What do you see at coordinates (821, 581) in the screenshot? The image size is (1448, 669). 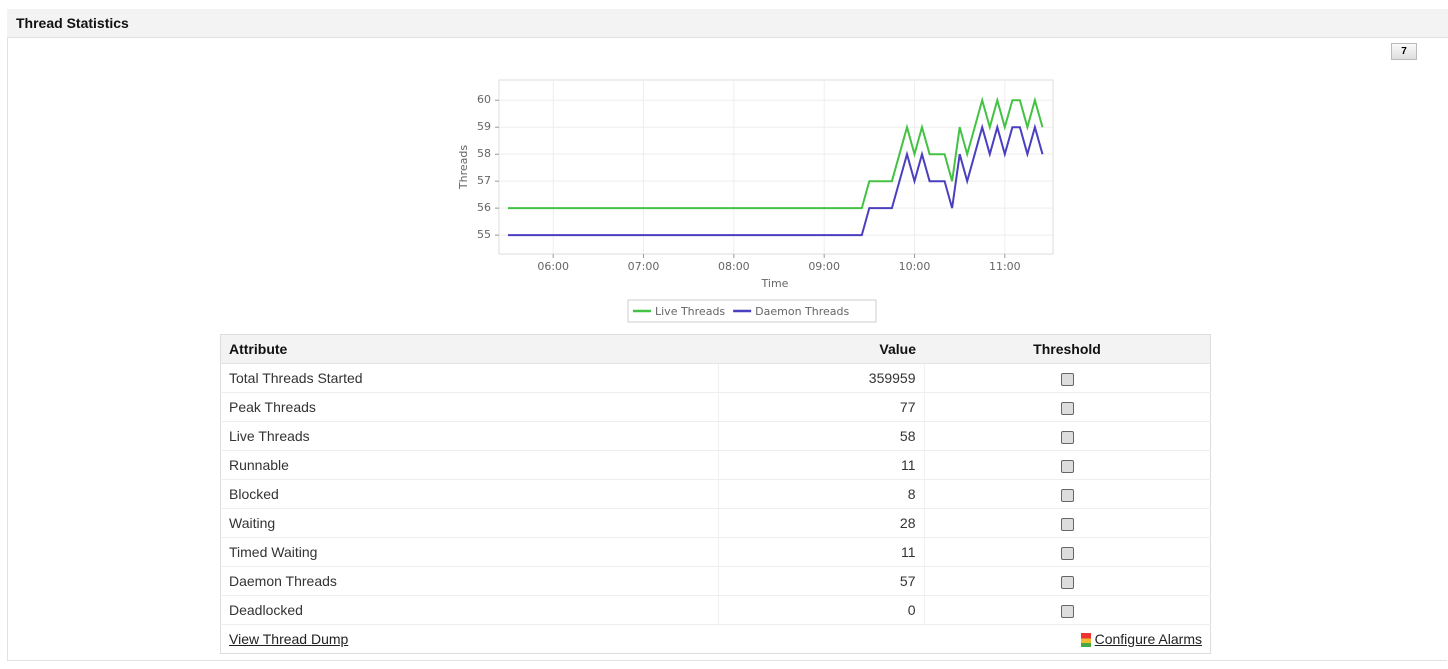 I see `value-cell: 57` at bounding box center [821, 581].